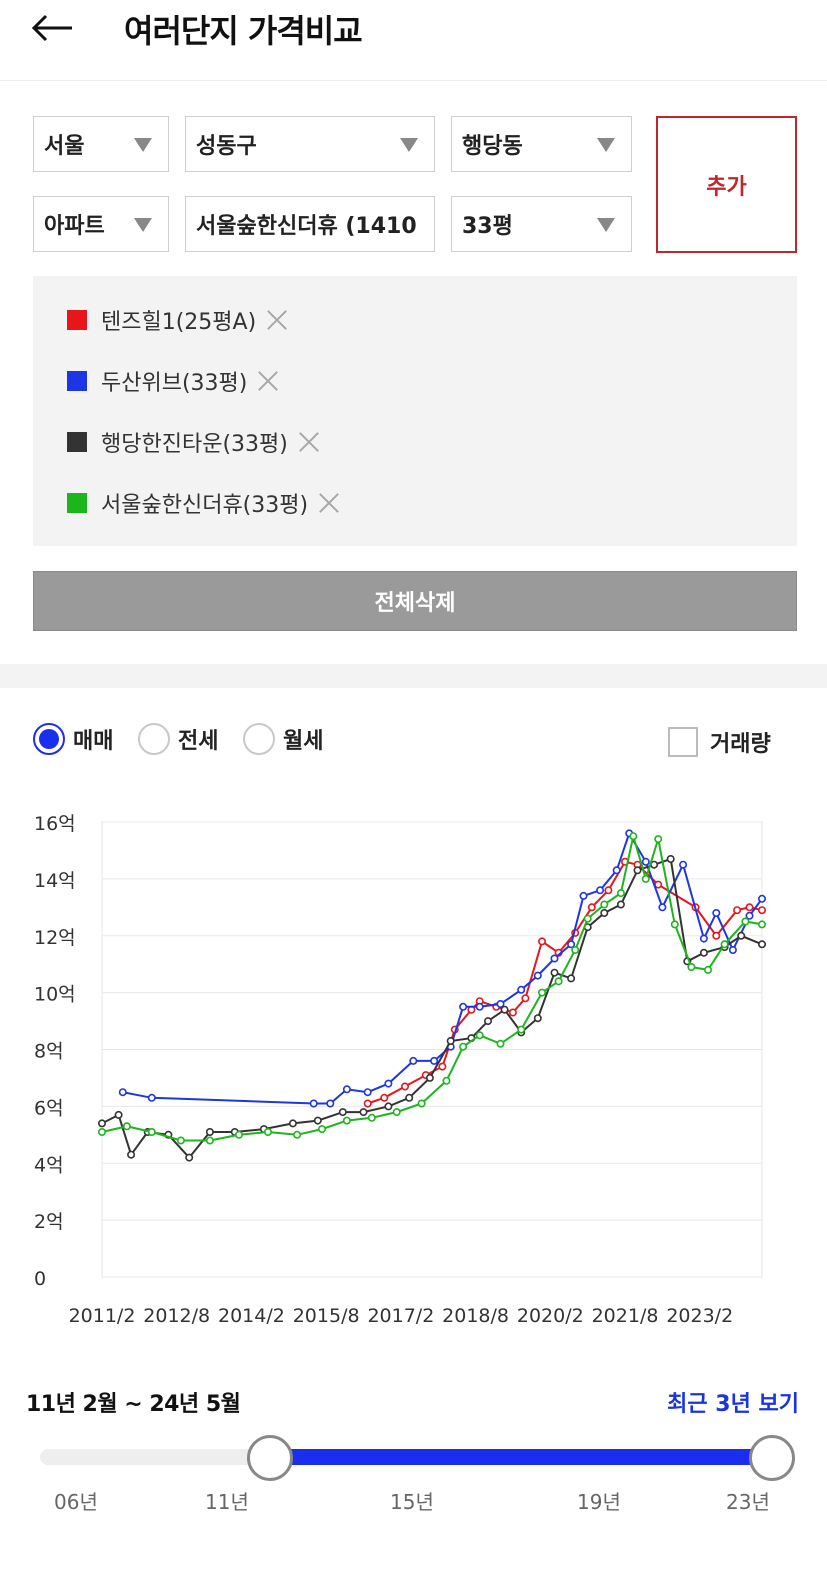  I want to click on y-tick-label: 4억, so click(49, 1165).